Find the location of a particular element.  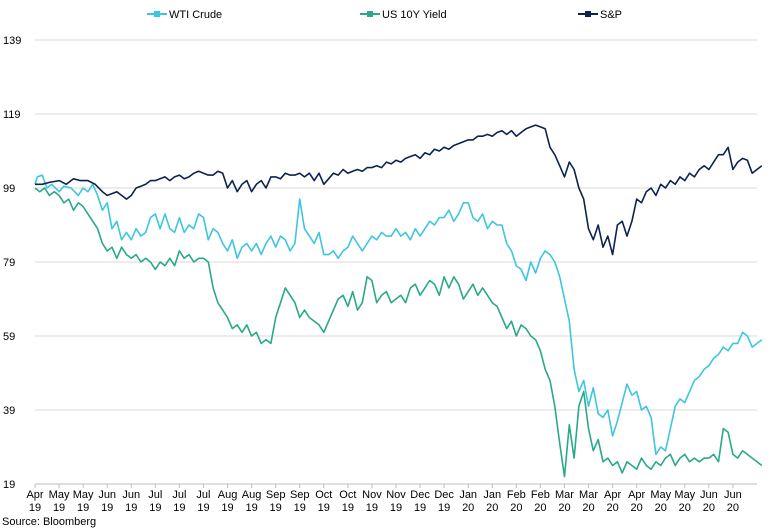

y-tick-label: 19 is located at coordinates (9, 485).